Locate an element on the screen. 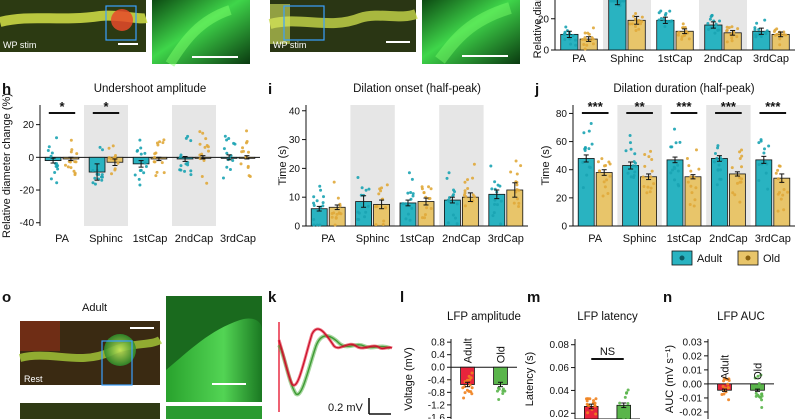  micro-zoom-adult is located at coordinates (214, 357).